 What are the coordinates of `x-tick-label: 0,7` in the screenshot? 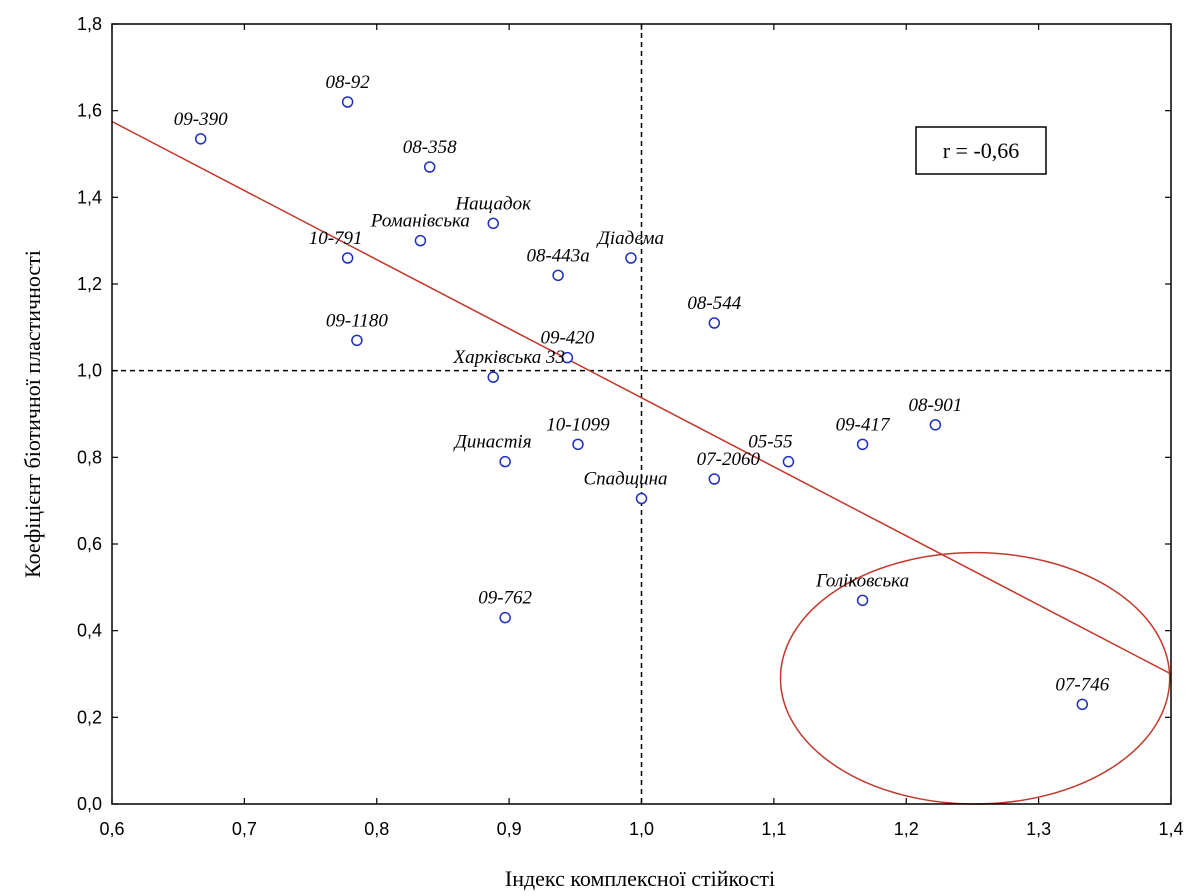 It's located at (244, 829).